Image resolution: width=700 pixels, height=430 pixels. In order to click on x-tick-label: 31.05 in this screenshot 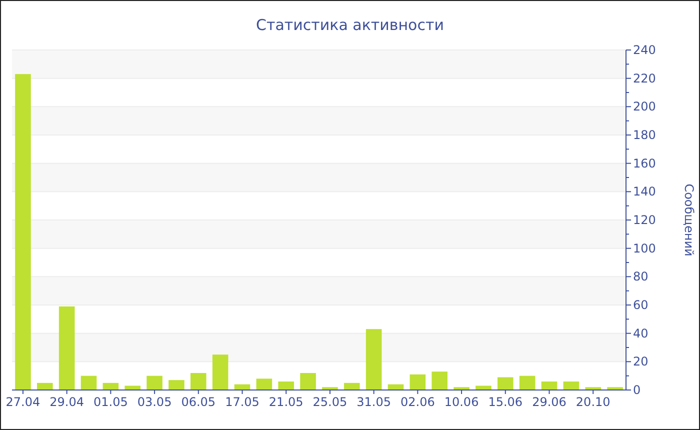, I will do `click(373, 402)`.